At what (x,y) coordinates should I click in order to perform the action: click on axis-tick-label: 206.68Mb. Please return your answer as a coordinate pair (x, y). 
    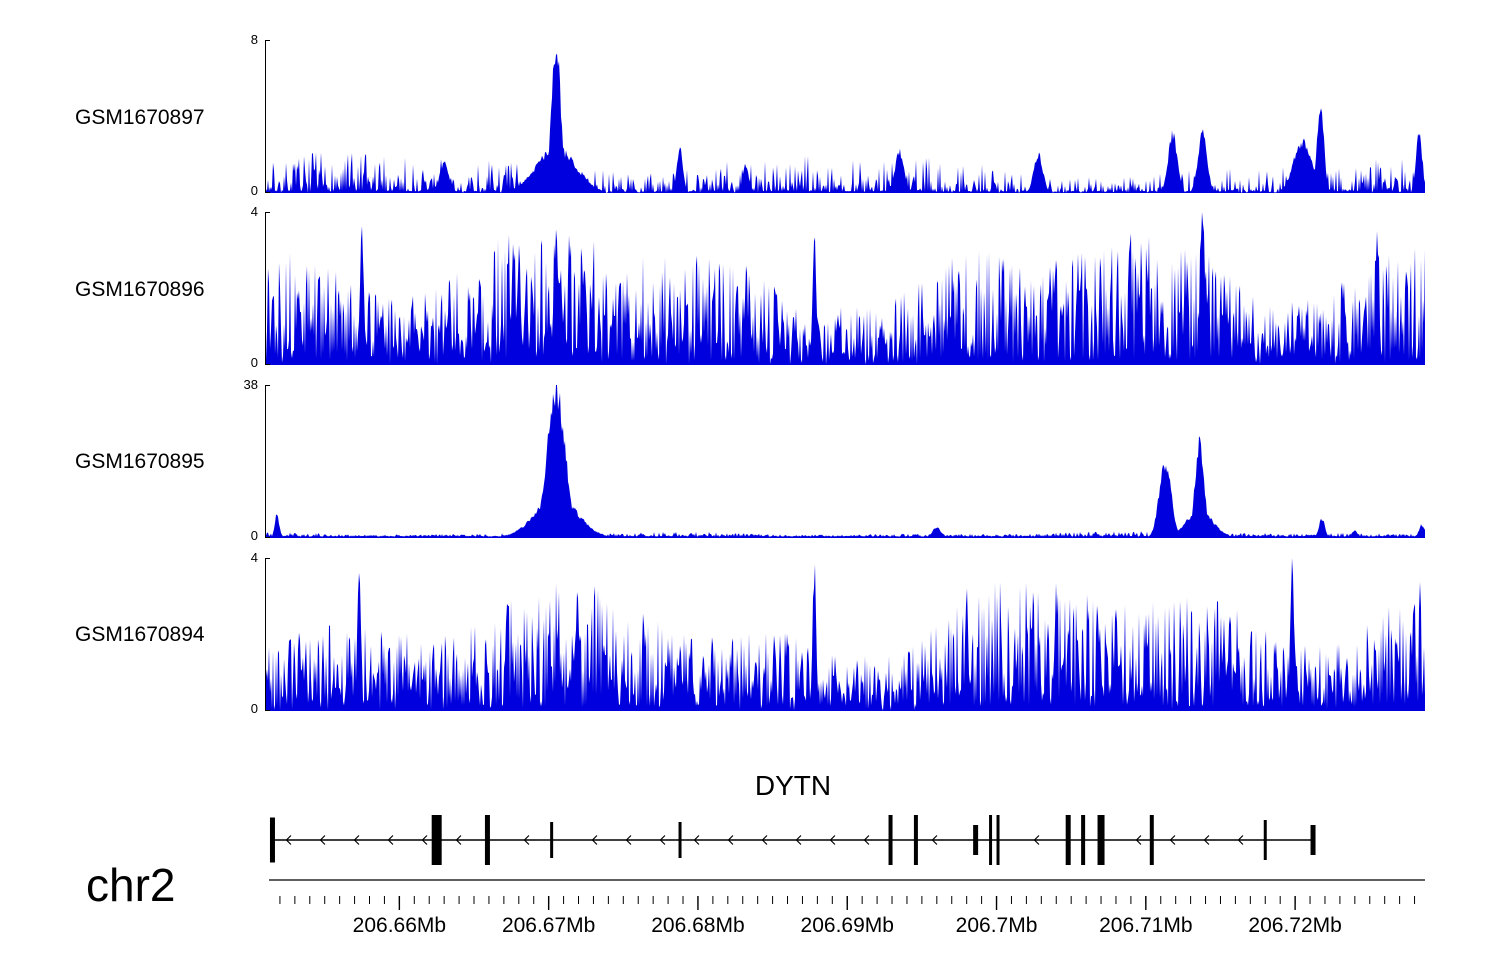
    Looking at the image, I should click on (697, 925).